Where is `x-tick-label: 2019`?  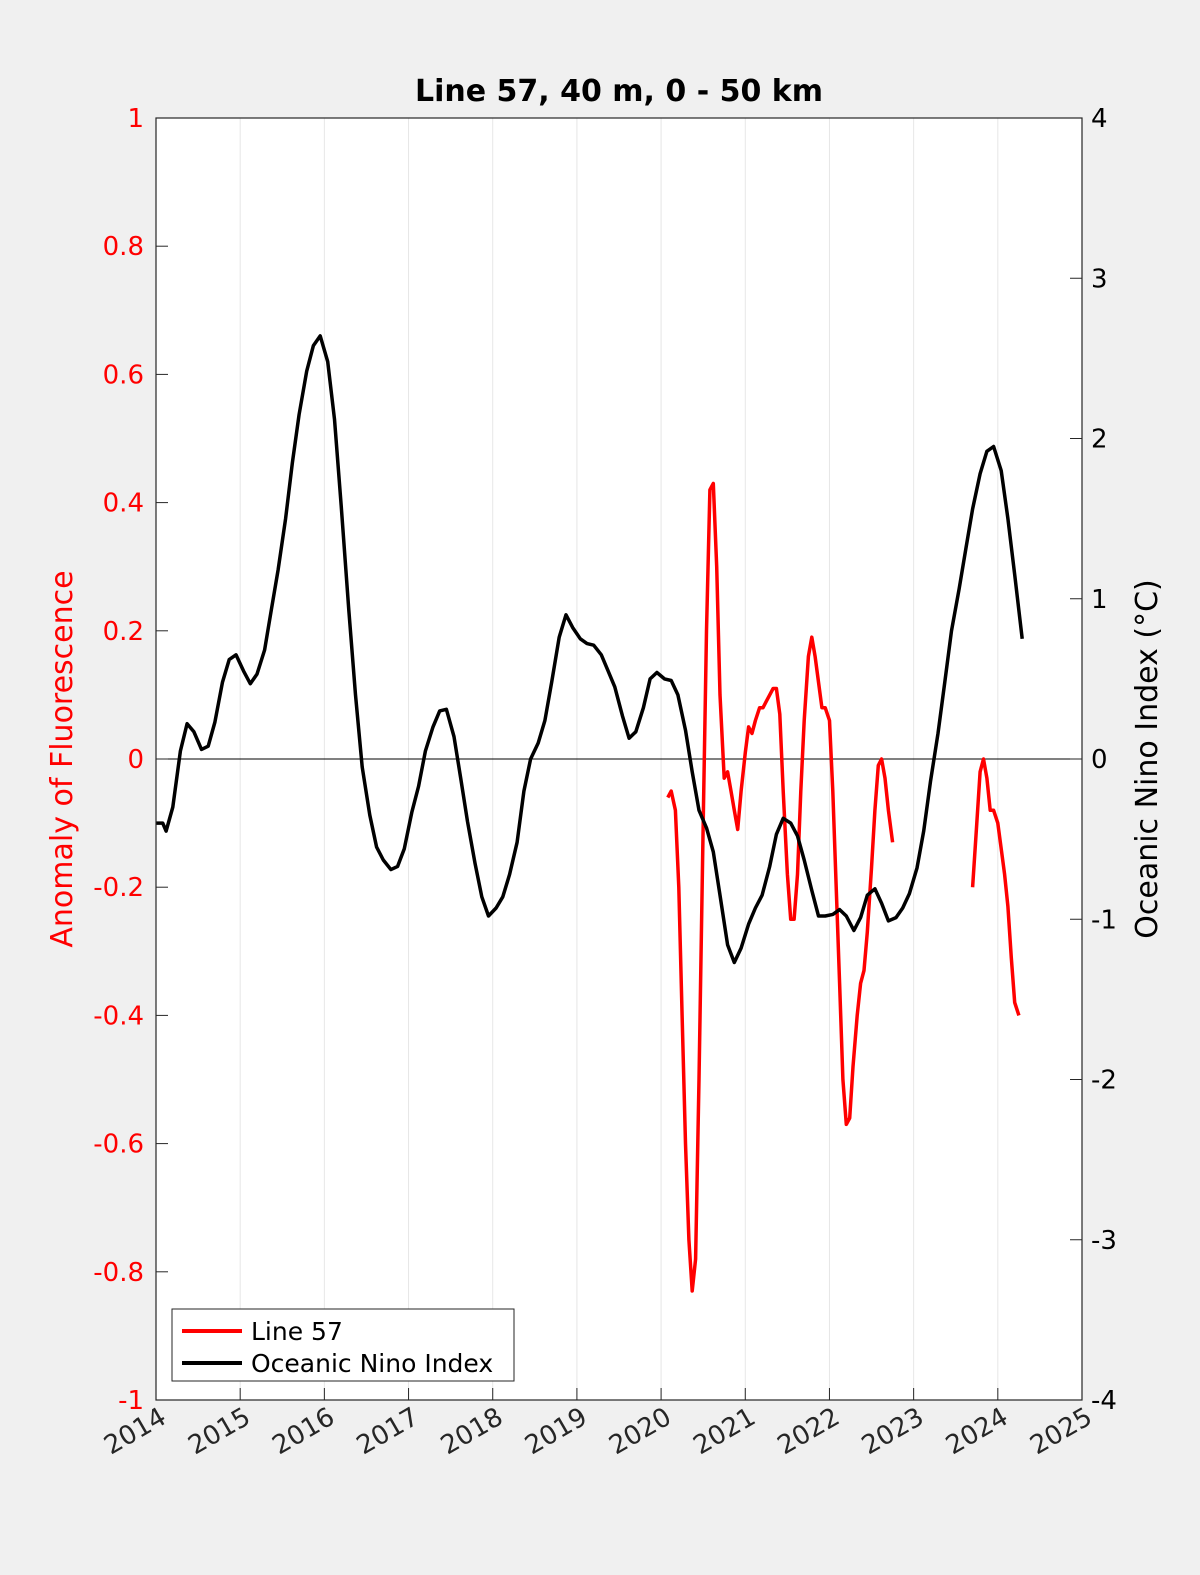
x-tick-label: 2019 is located at coordinates (556, 1431).